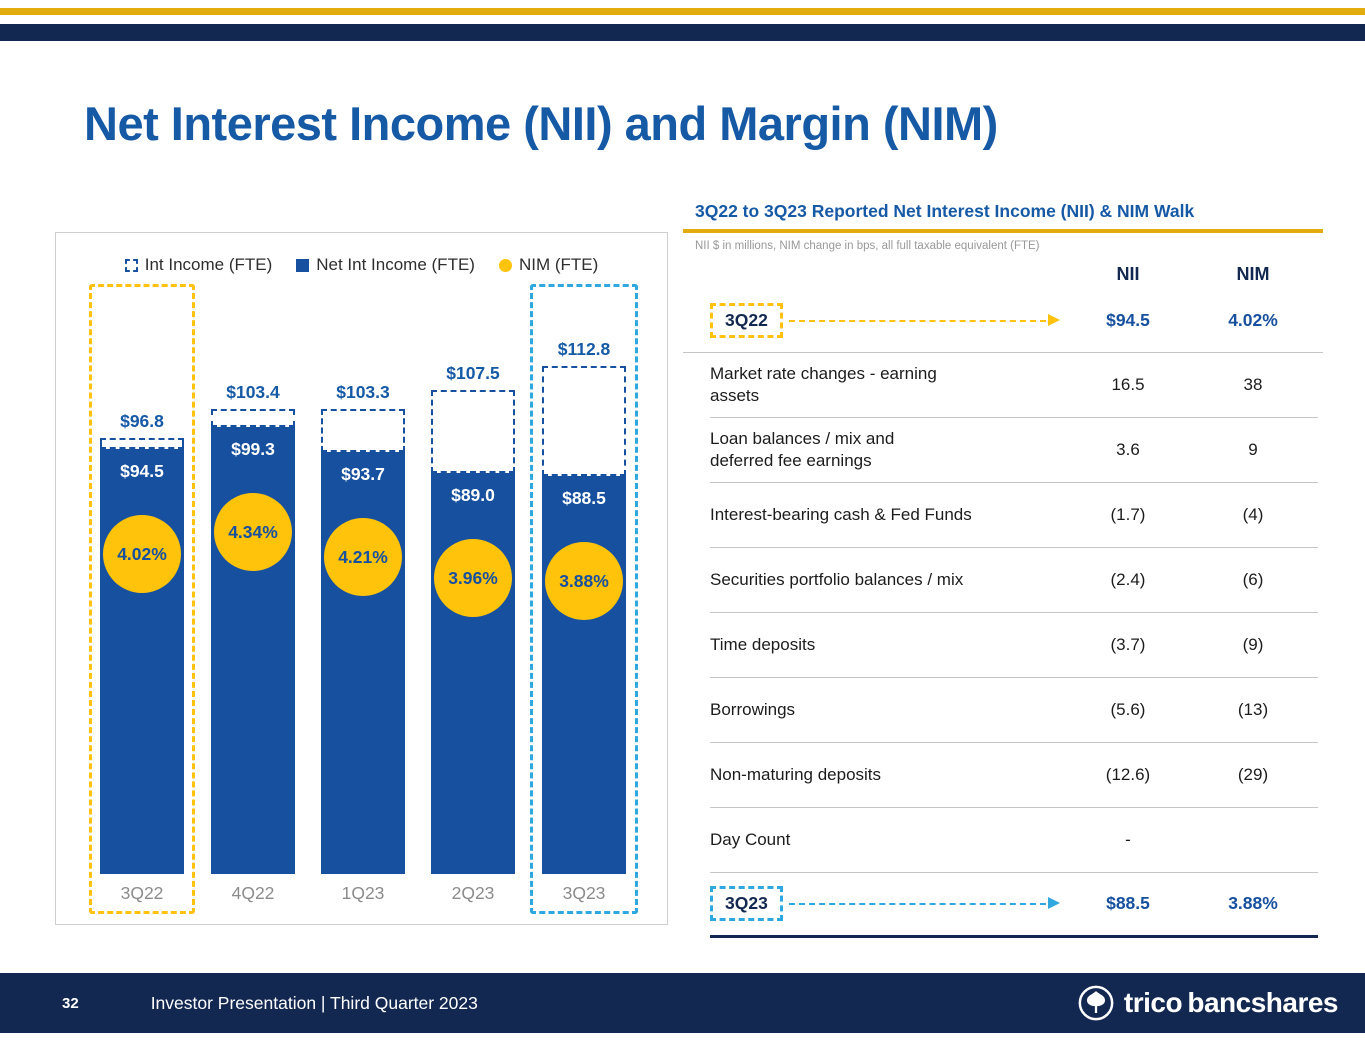 Image resolution: width=1365 pixels, height=1055 pixels. I want to click on highlight-3q22-outline, so click(142, 599).